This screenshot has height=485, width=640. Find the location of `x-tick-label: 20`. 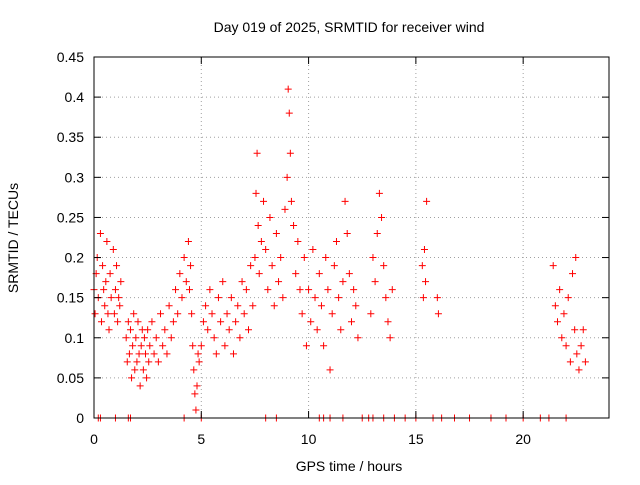

x-tick-label: 20 is located at coordinates (523, 439).